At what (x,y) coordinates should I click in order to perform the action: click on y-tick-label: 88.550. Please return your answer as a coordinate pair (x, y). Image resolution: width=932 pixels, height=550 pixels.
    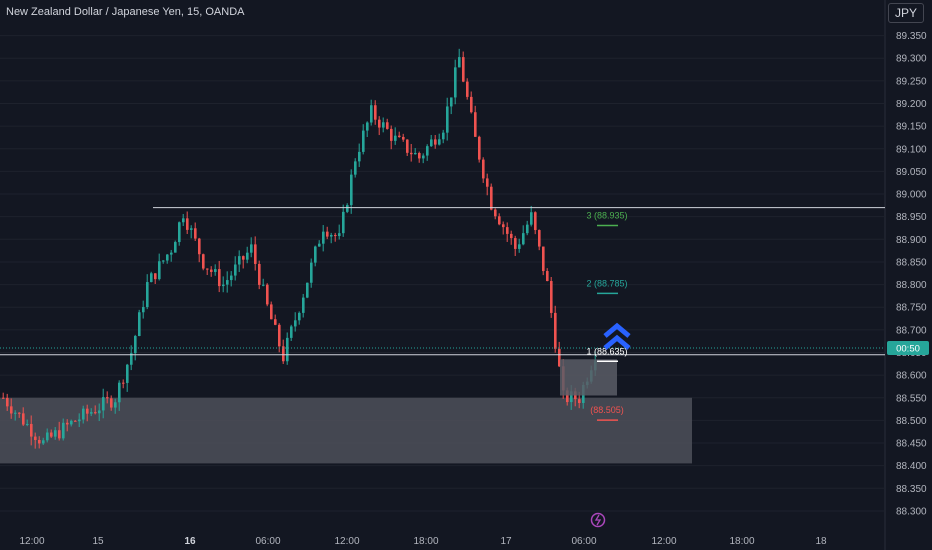
    Looking at the image, I should click on (911, 398).